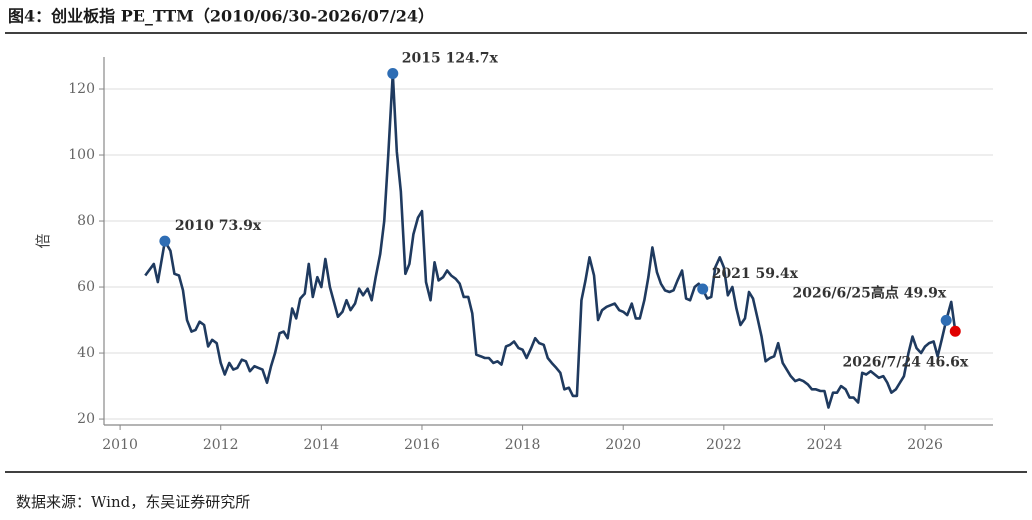  I want to click on y-tick-label: 60, so click(86, 287).